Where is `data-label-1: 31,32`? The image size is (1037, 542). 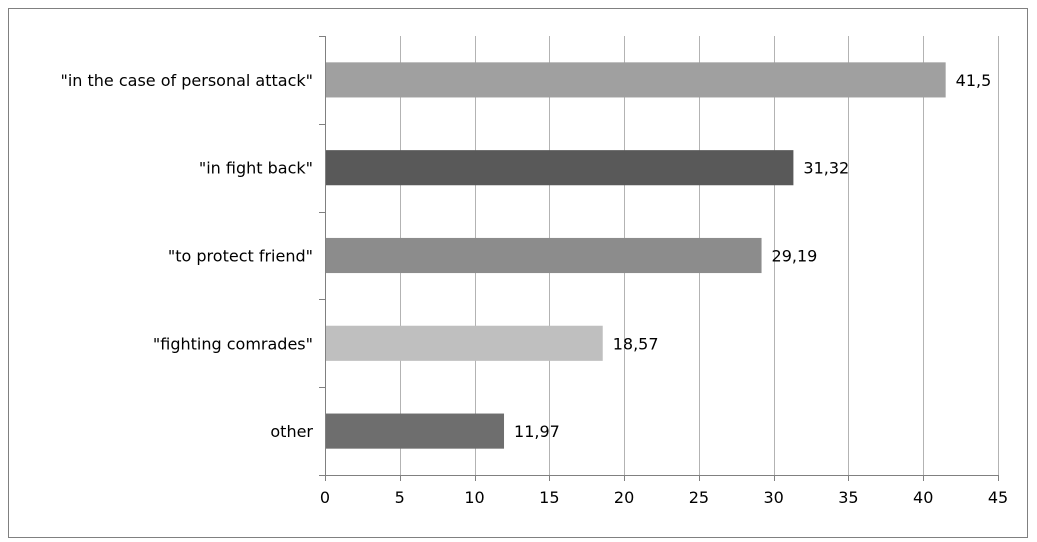
data-label-1: 31,32 is located at coordinates (826, 168).